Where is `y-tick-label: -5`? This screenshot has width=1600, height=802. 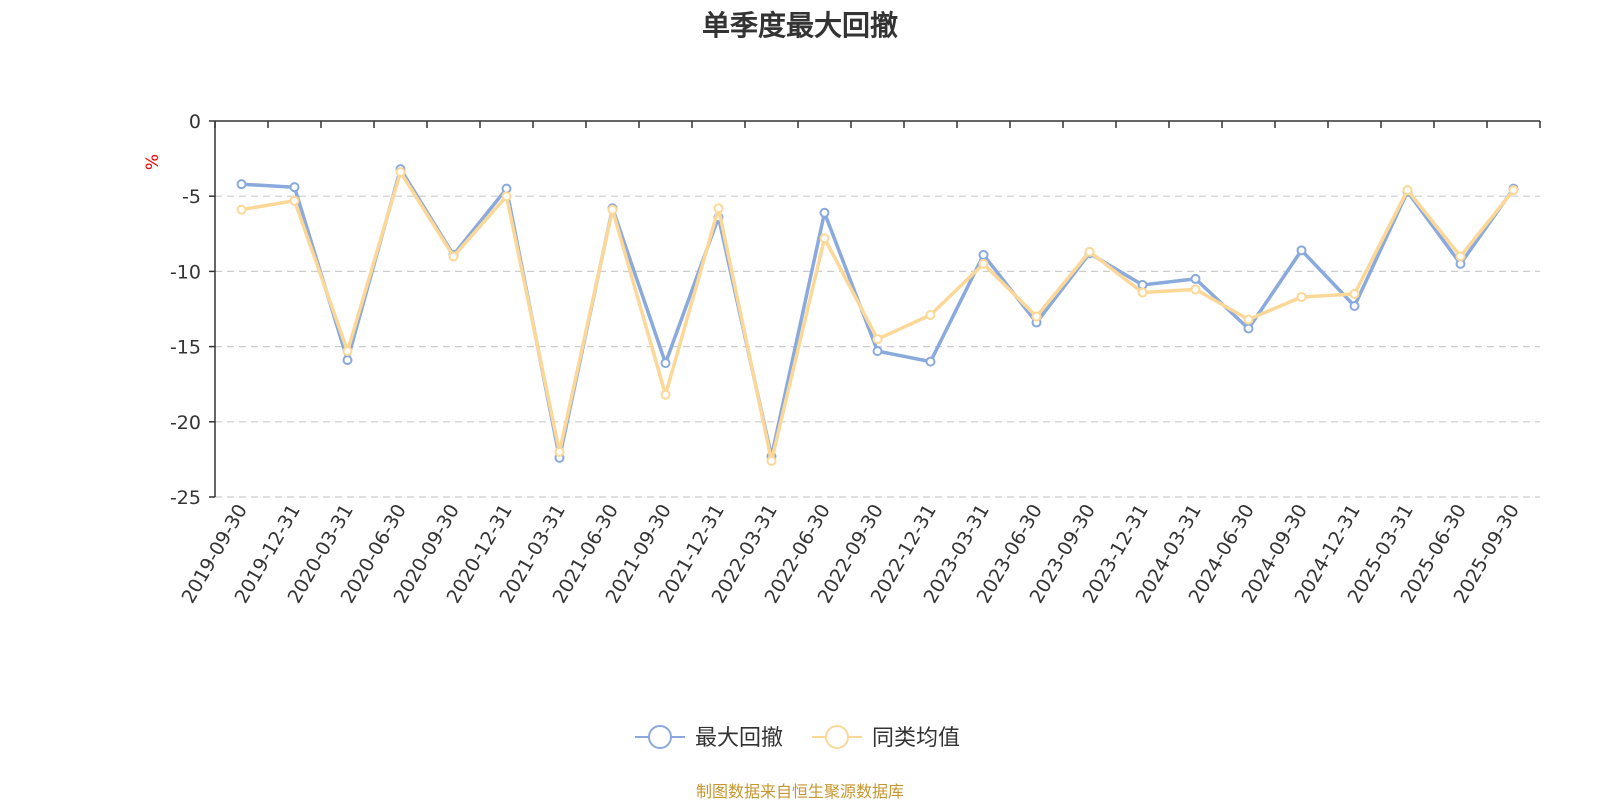 y-tick-label: -5 is located at coordinates (191, 197).